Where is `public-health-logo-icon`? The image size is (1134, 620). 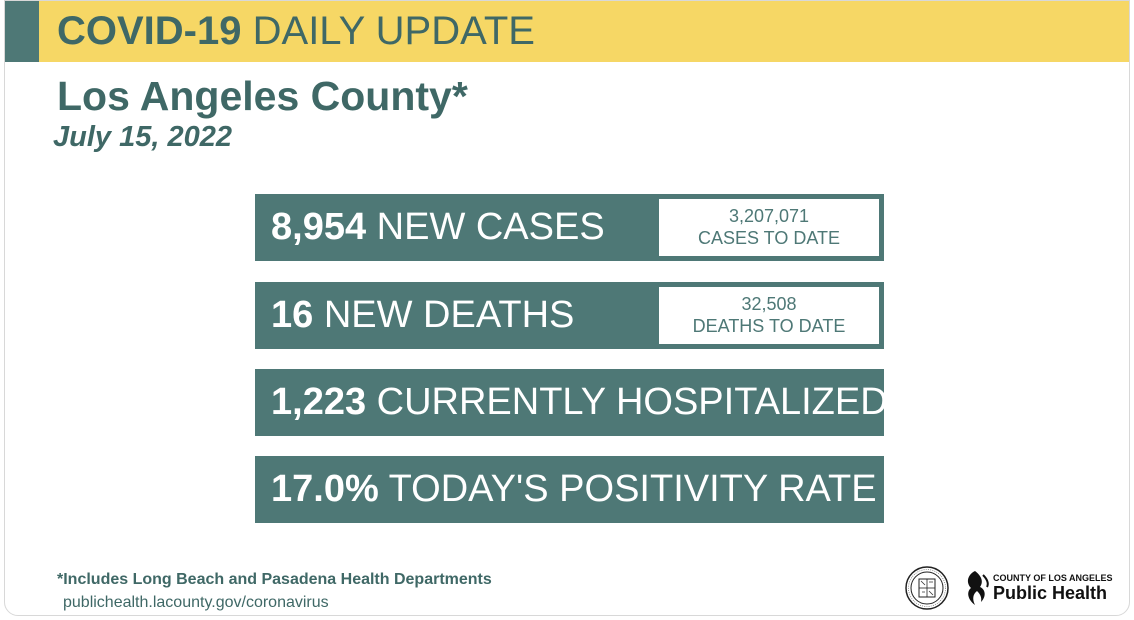 public-health-logo-icon is located at coordinates (978, 588).